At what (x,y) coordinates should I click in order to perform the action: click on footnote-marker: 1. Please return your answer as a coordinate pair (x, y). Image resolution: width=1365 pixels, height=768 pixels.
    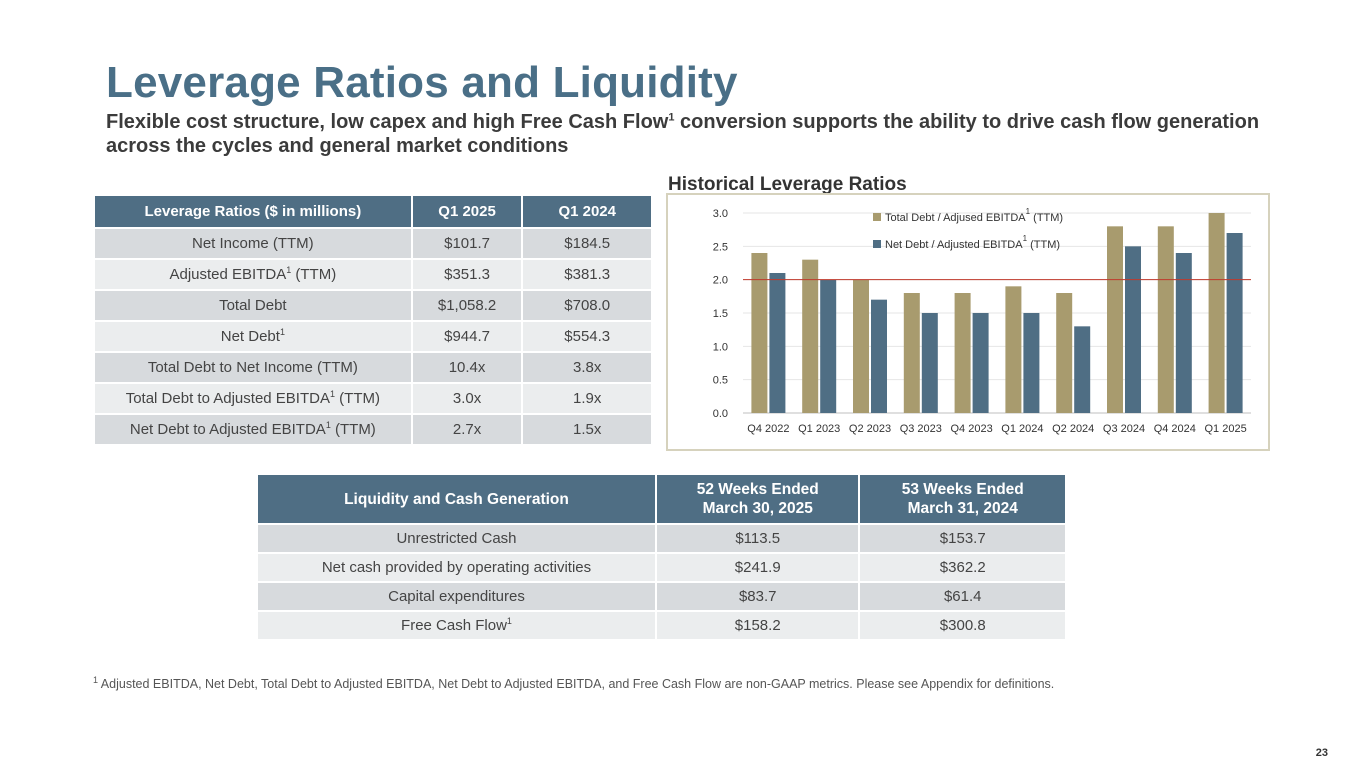
    Looking at the image, I should click on (96, 679).